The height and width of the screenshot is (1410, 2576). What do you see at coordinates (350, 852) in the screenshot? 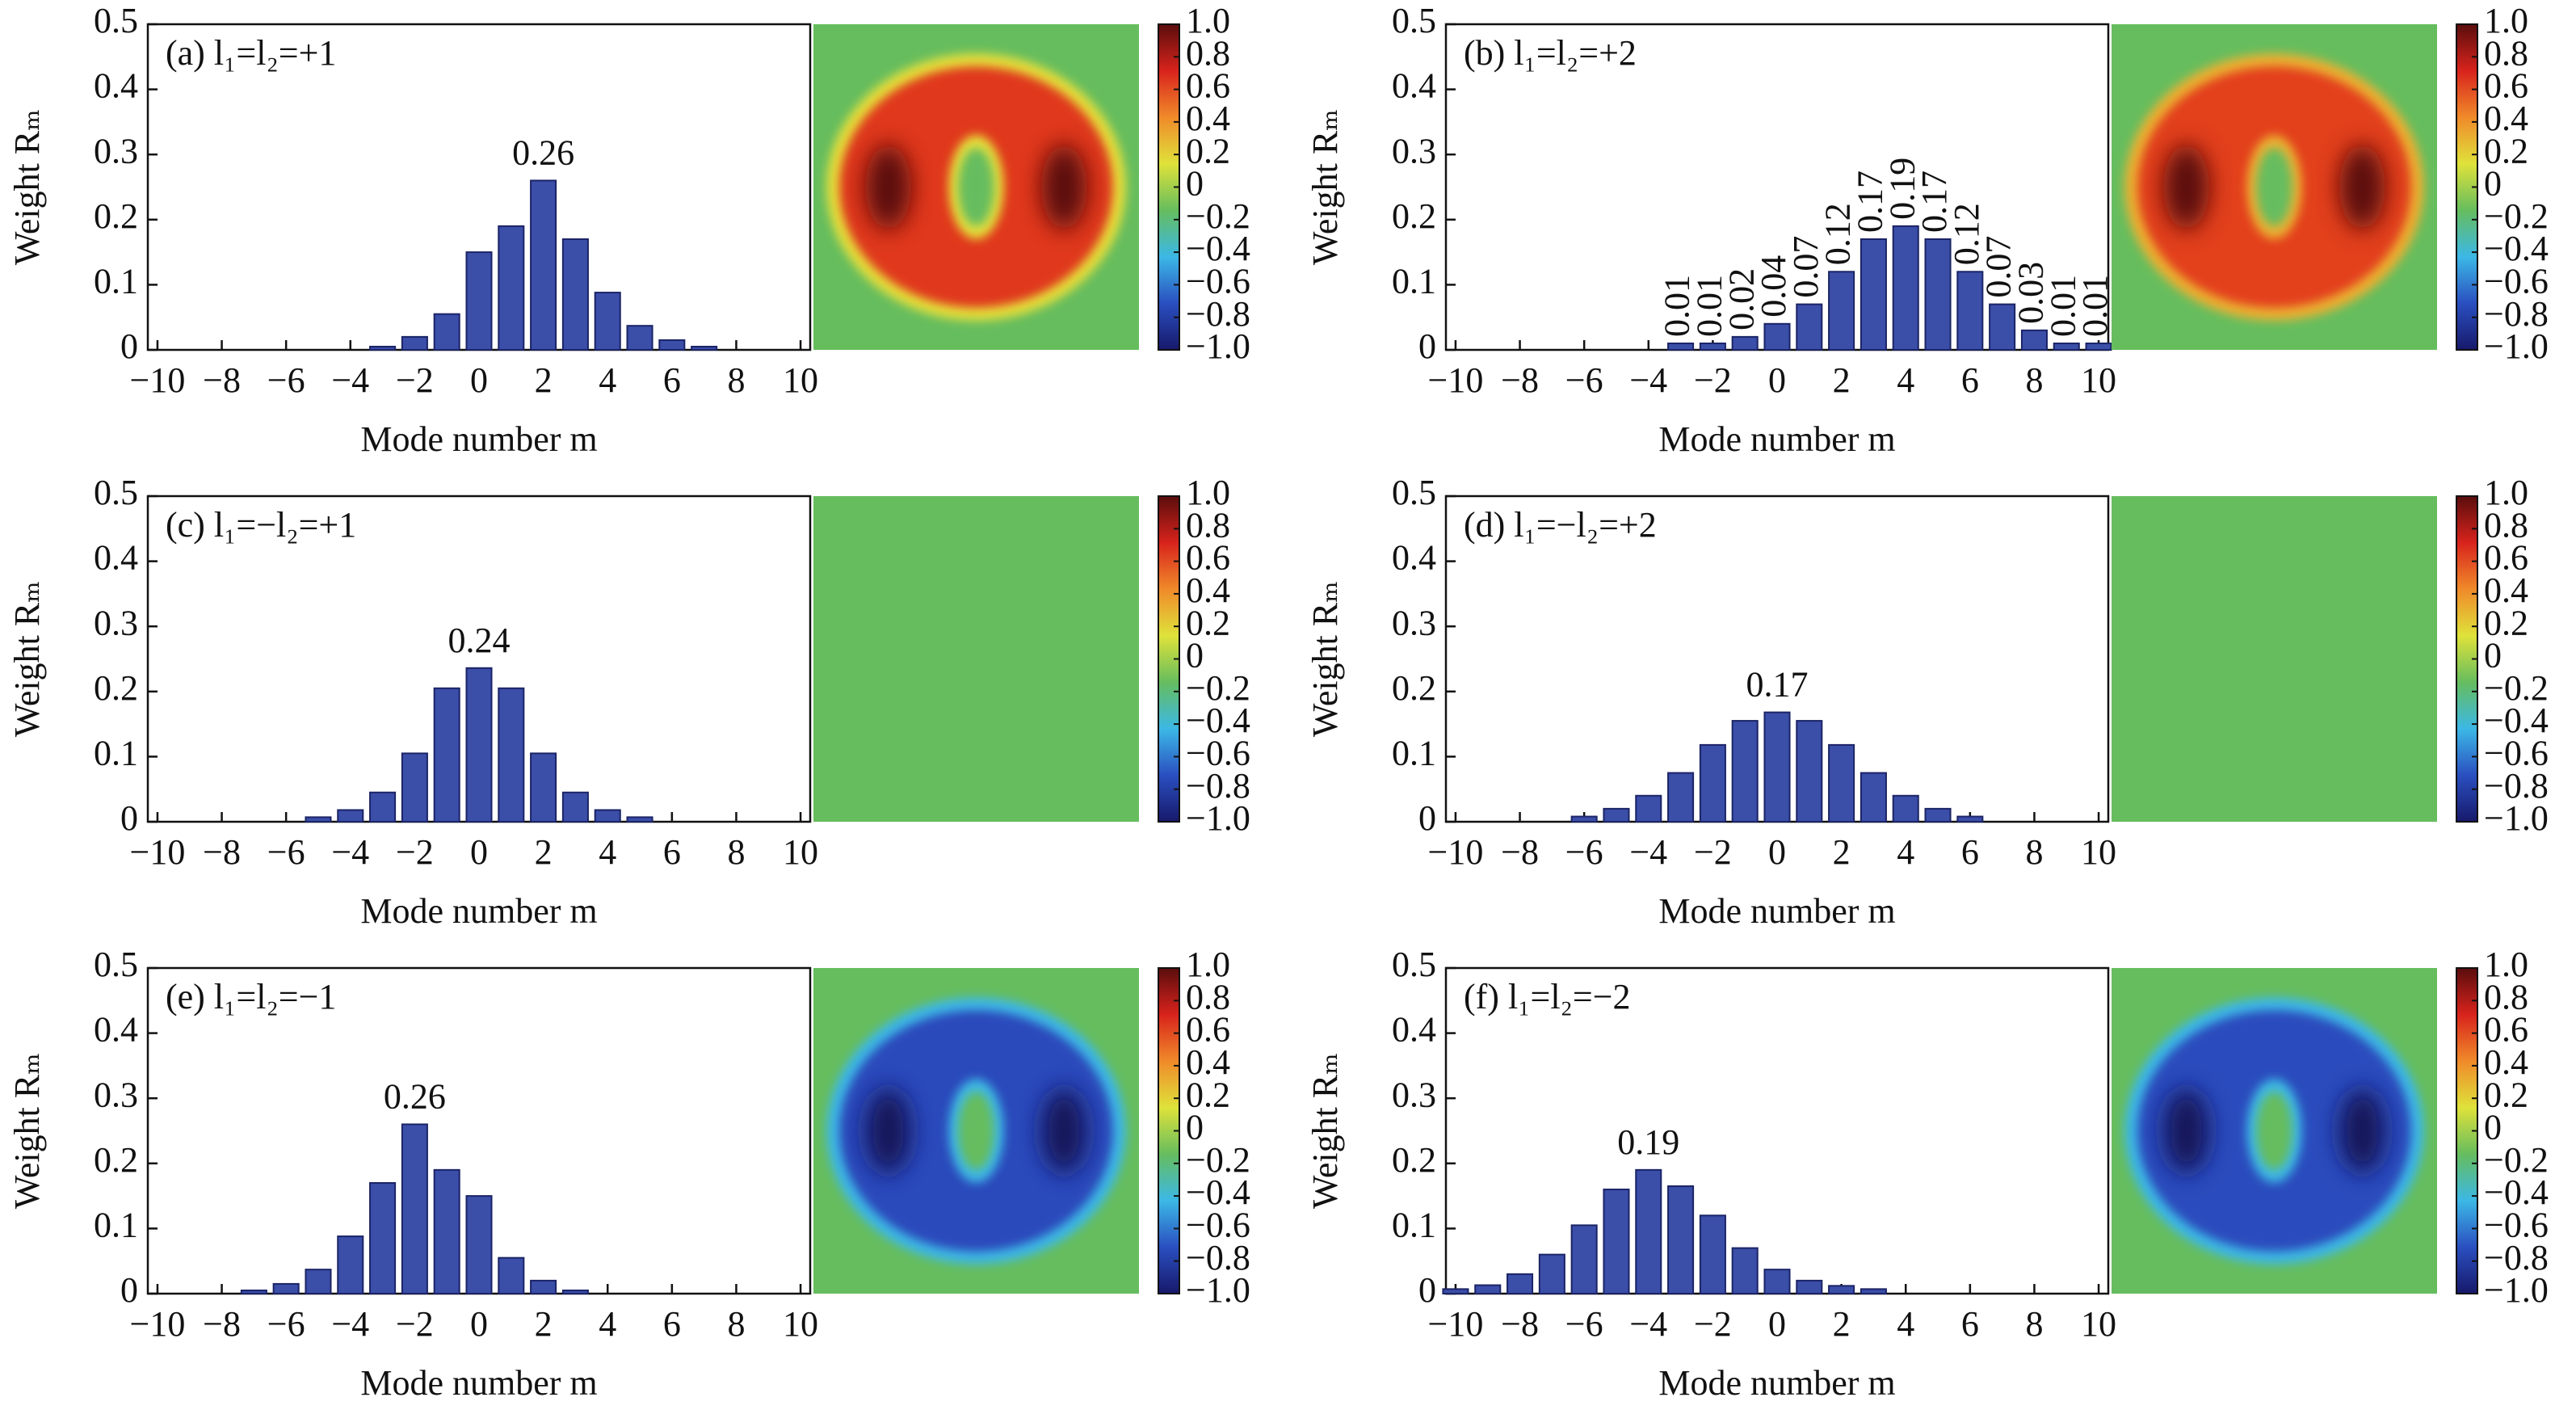
I see `x-tick-label: −4` at bounding box center [350, 852].